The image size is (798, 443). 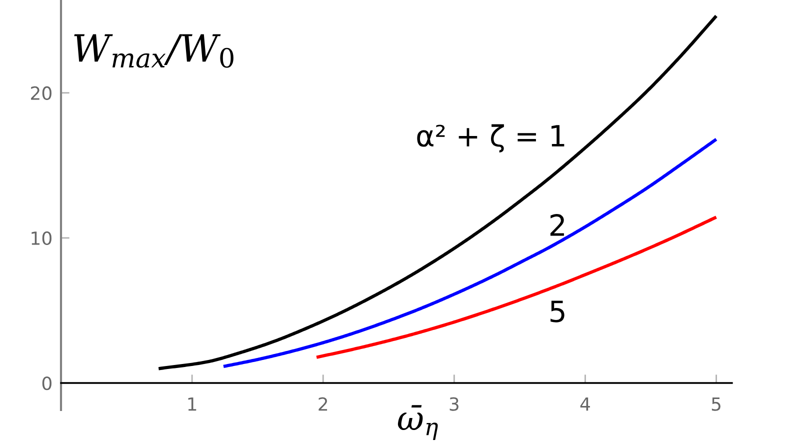 I want to click on x-tick-label: 4, so click(x=585, y=404).